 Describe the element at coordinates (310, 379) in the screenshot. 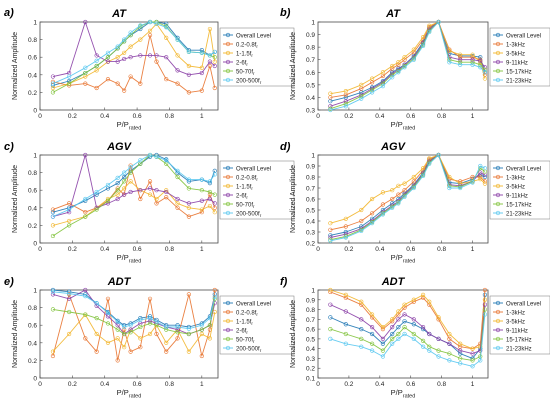

I see `y-tick-label: 0.1` at that location.